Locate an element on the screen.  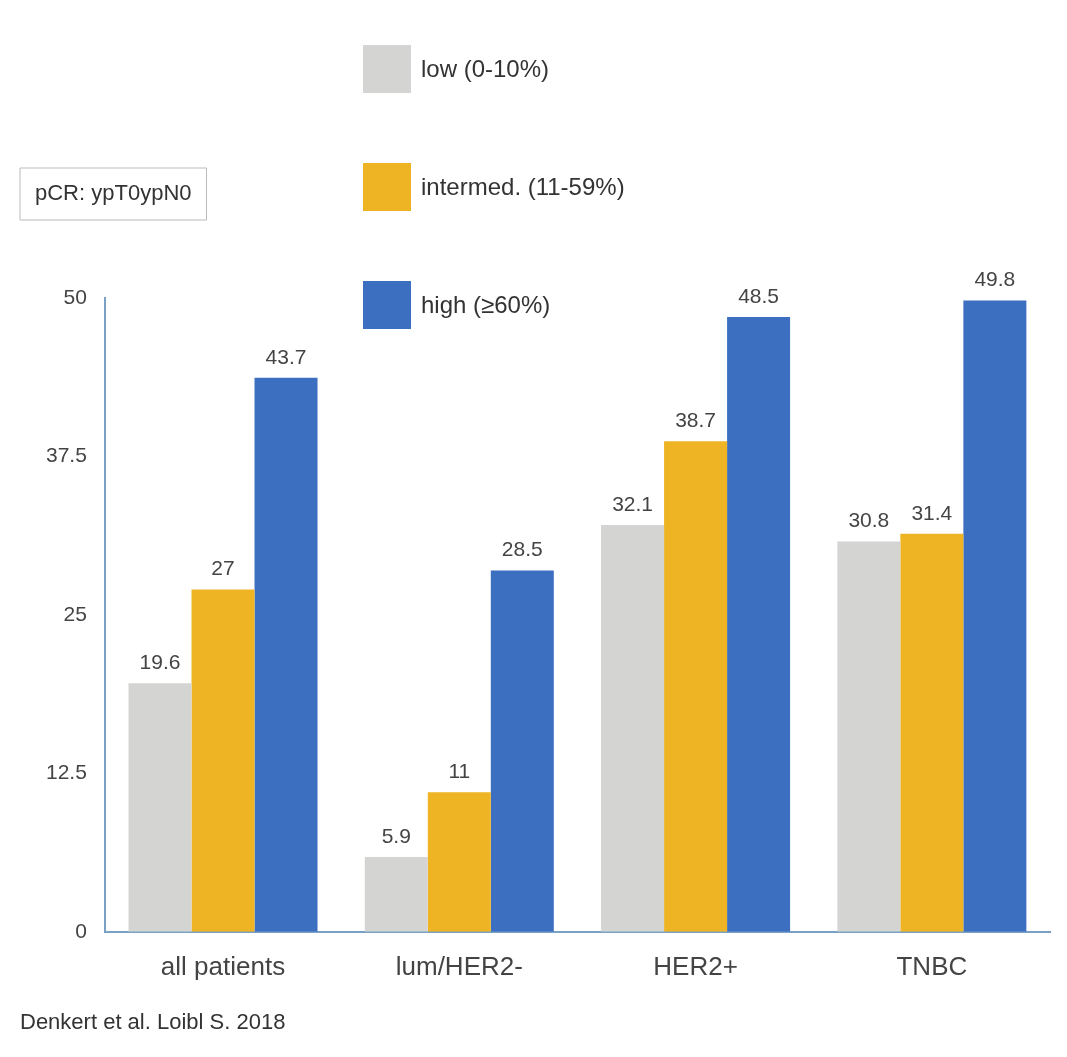
data-label: 49.8 is located at coordinates (995, 279).